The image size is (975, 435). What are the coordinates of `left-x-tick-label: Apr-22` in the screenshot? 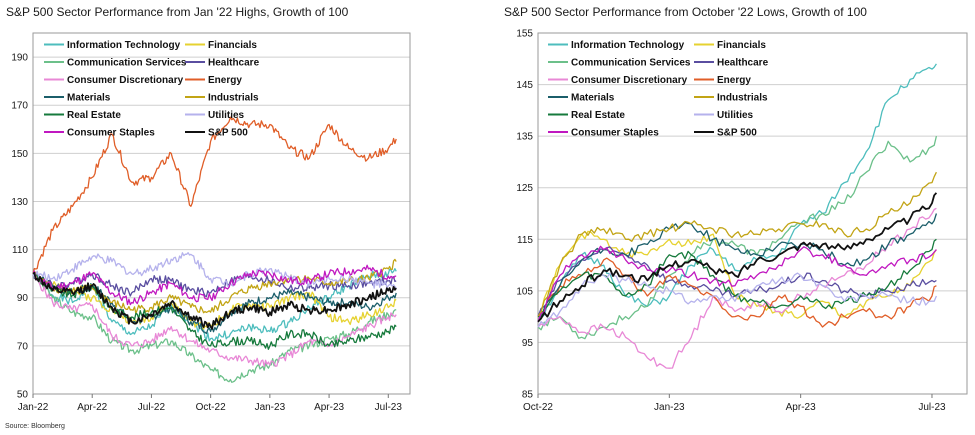 It's located at (92, 407).